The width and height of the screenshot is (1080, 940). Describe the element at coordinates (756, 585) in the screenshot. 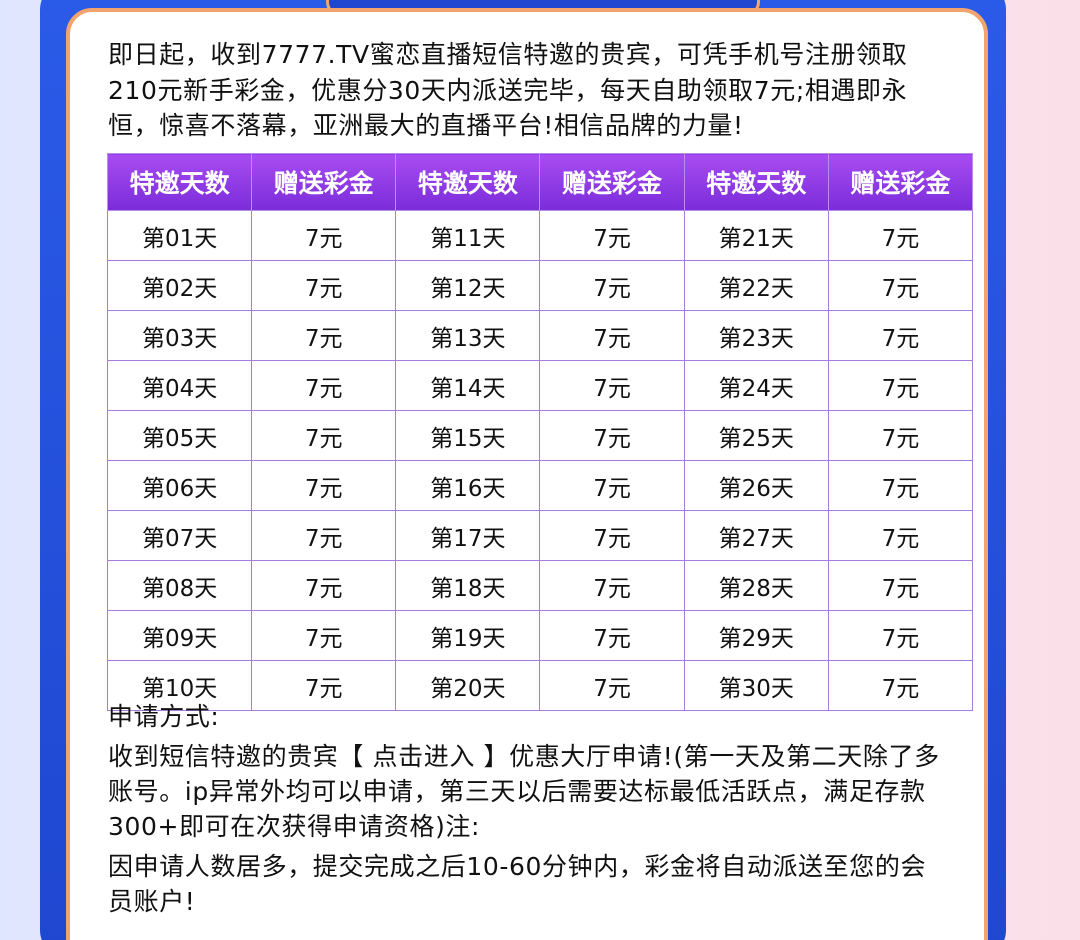

I see `table-cell: 第28天` at that location.